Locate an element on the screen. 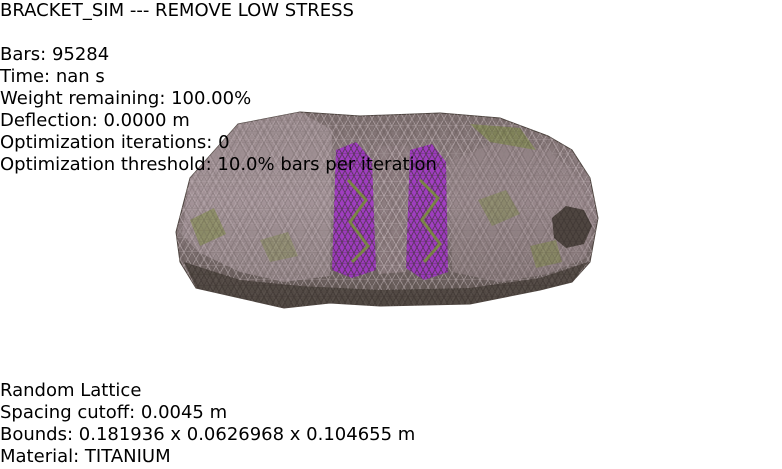  deflection-readout: Deflection: 0.0000 m is located at coordinates (95, 120).